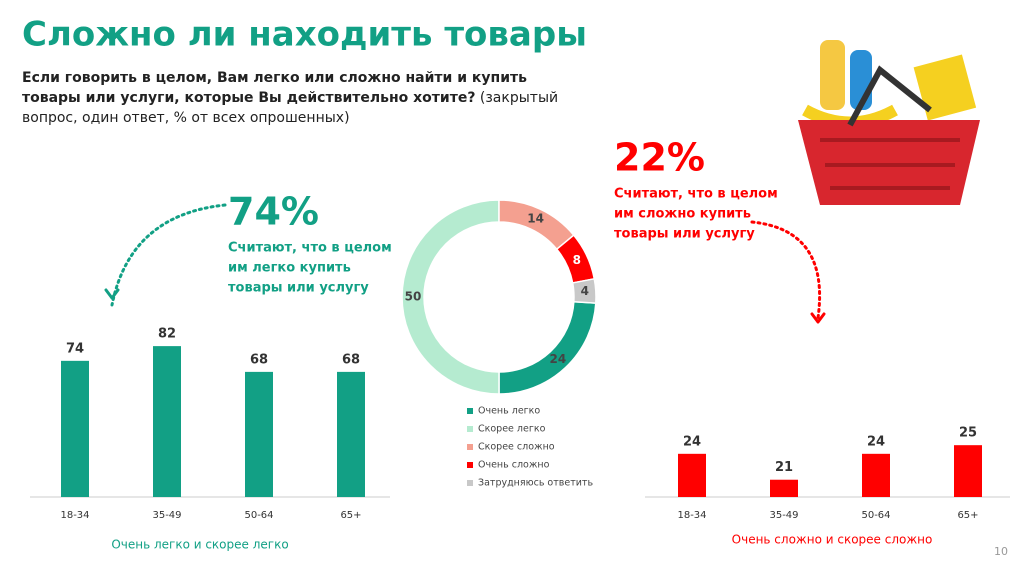  Describe the element at coordinates (535, 483) in the screenshot. I see `legend-label: Затрудняюсь ответить` at that location.